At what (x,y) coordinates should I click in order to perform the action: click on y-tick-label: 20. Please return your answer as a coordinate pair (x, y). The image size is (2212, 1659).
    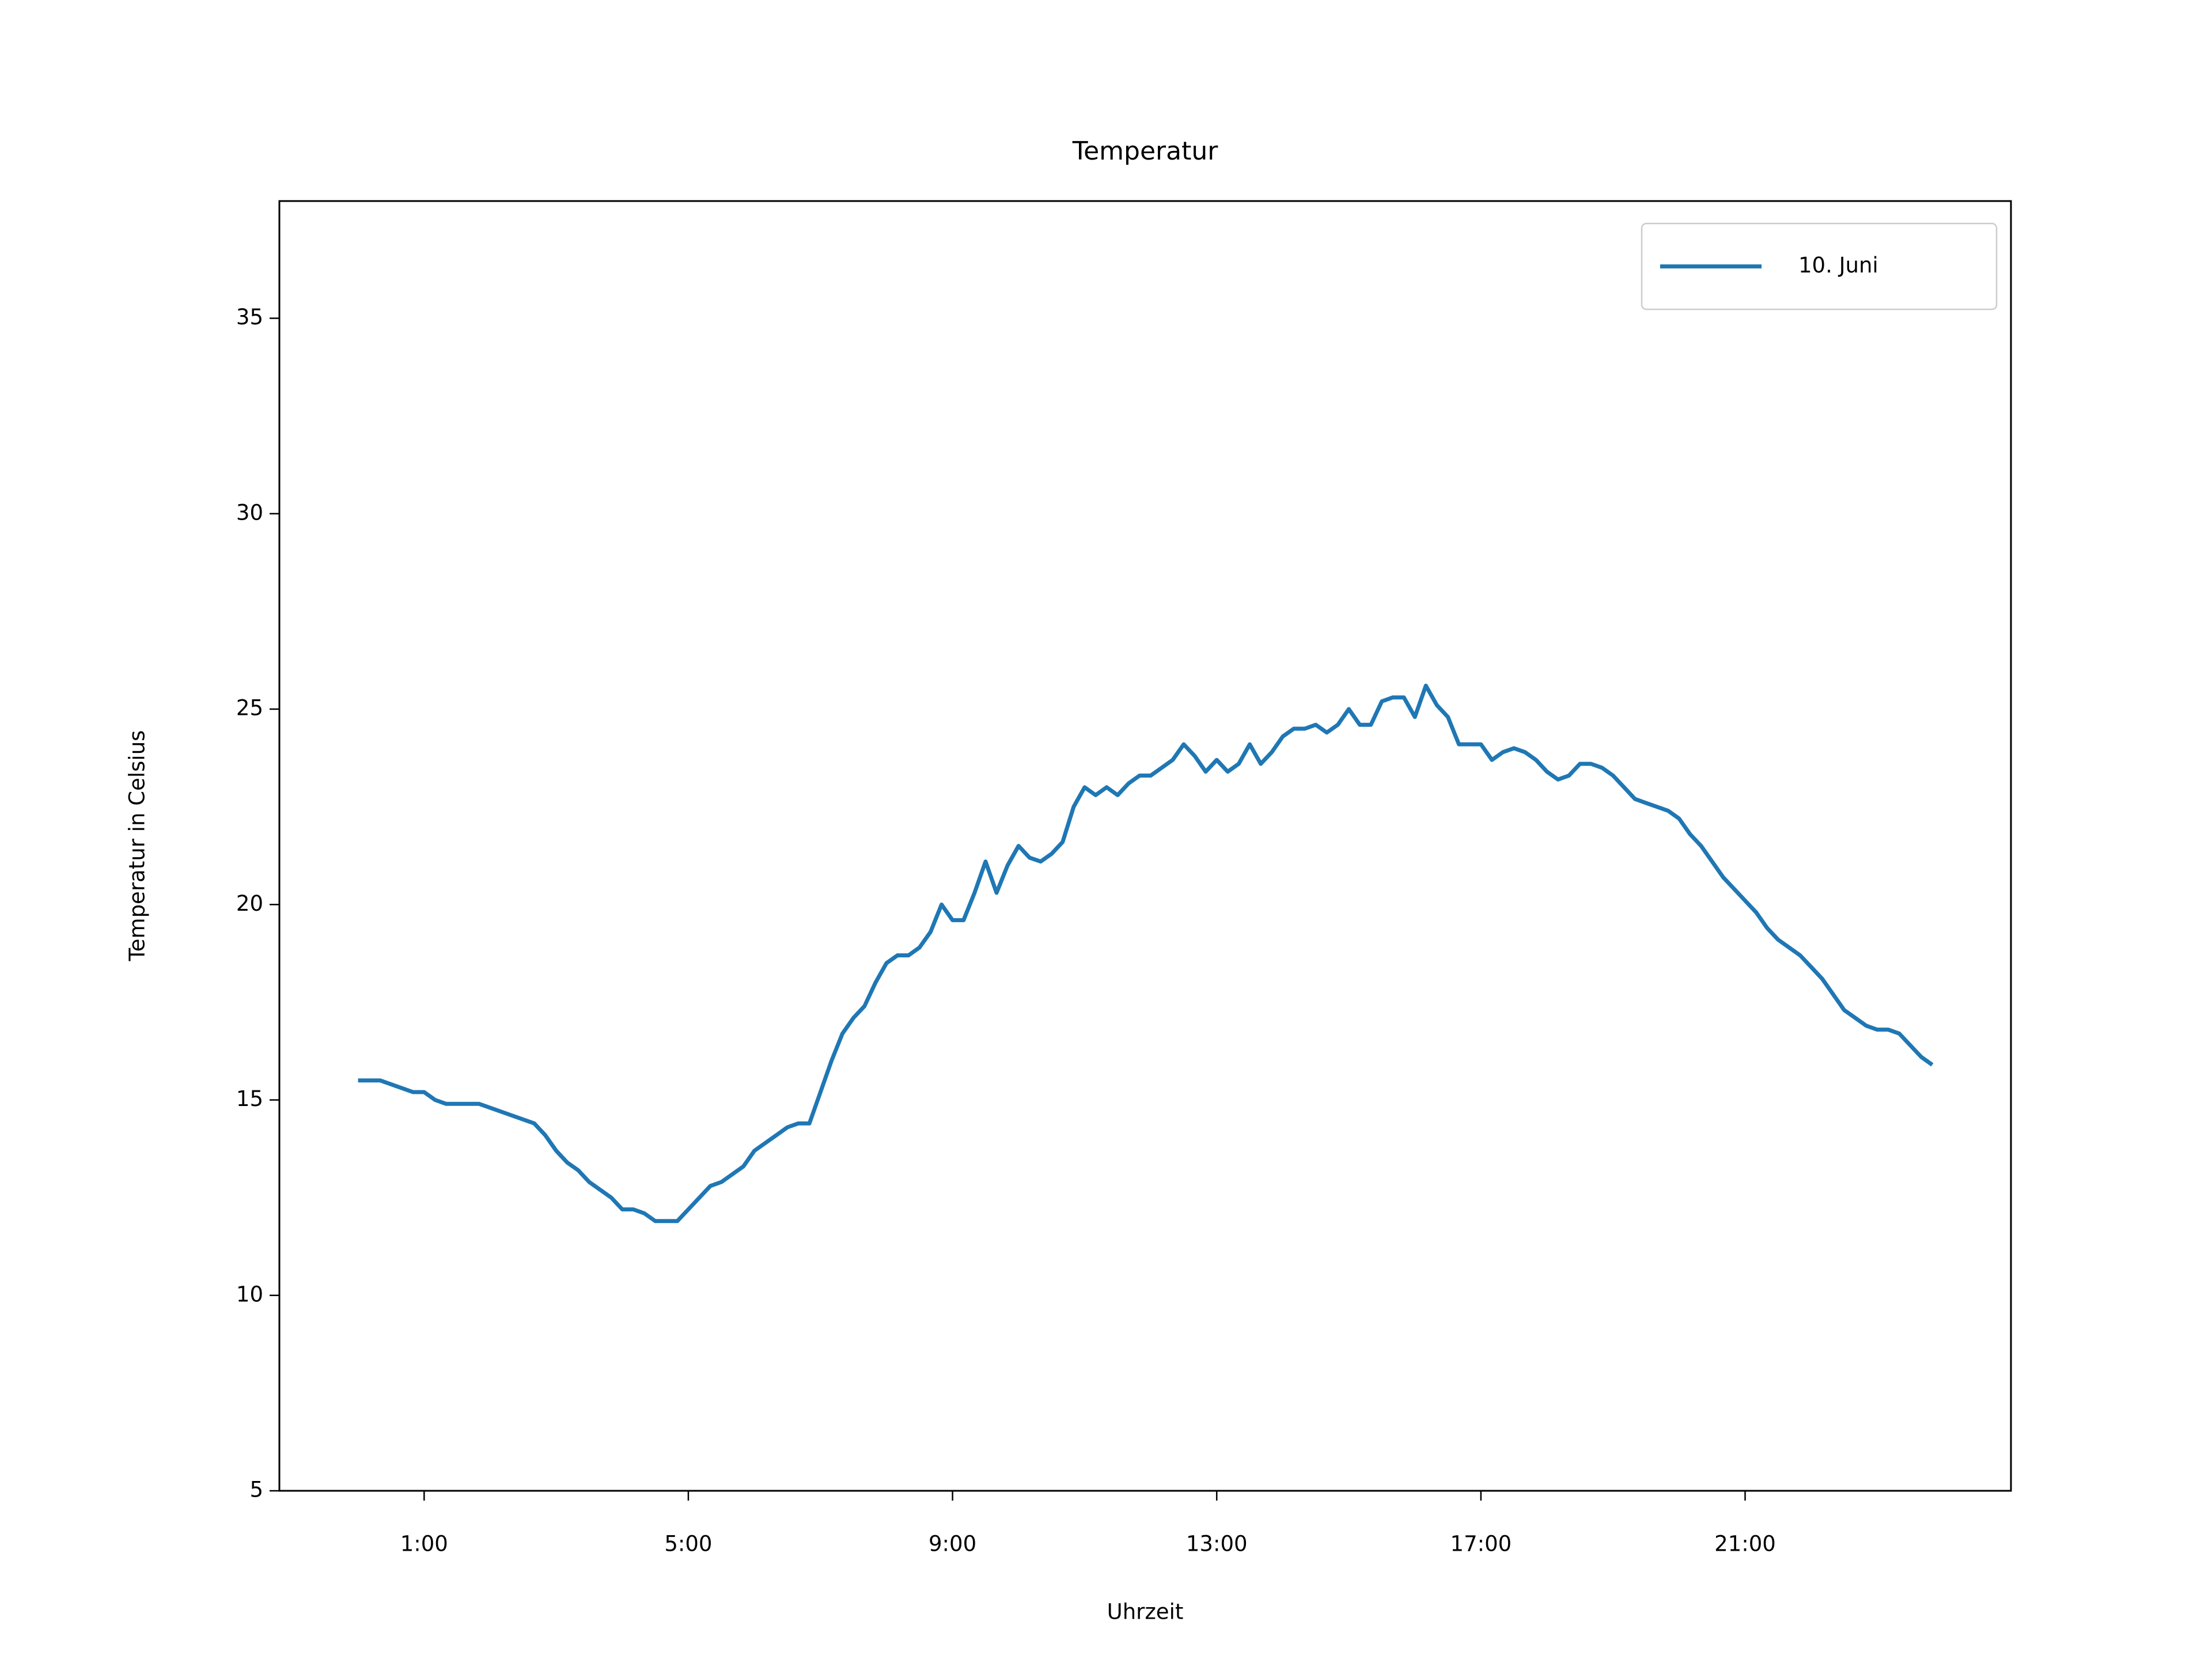
    Looking at the image, I should click on (249, 903).